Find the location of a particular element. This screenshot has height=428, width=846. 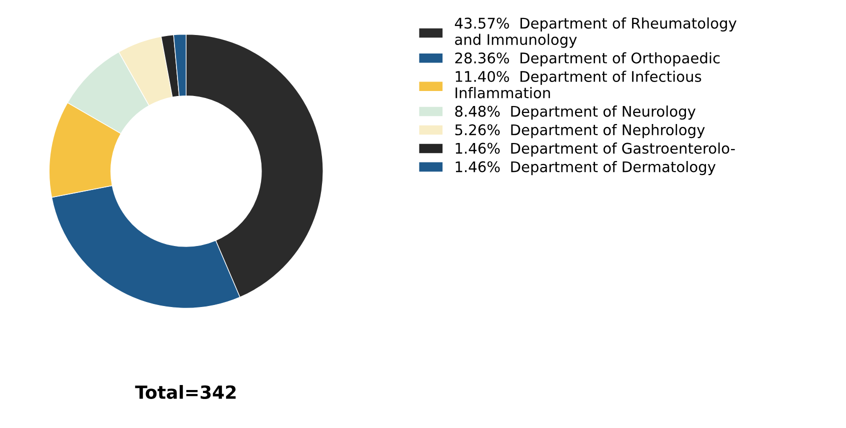

legend-label: 1.46% Department of Dermatology is located at coordinates (586, 168).